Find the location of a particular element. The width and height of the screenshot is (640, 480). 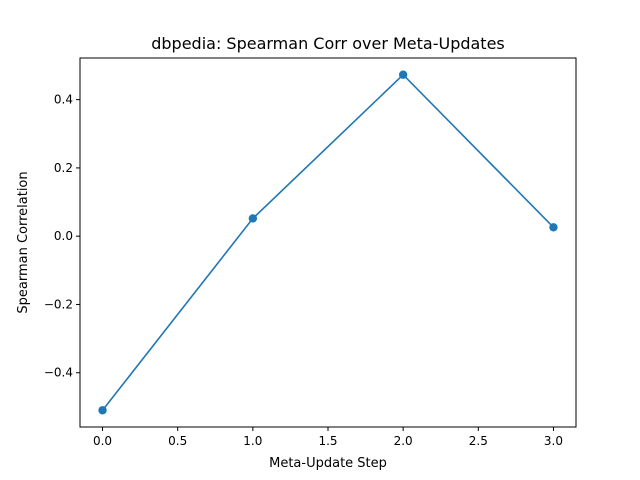

x-tick-label: 0.0 is located at coordinates (102, 441).